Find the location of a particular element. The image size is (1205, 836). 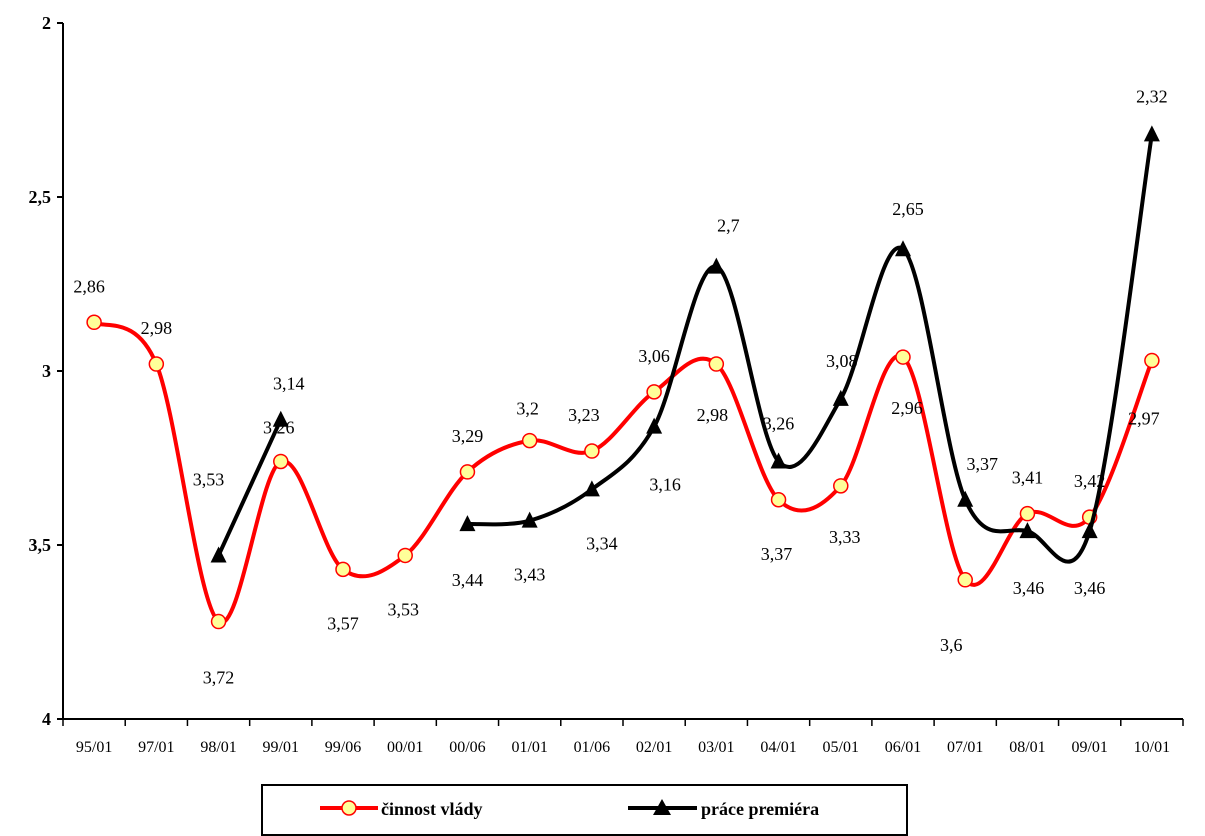

data-label: 3,43 is located at coordinates (530, 575).